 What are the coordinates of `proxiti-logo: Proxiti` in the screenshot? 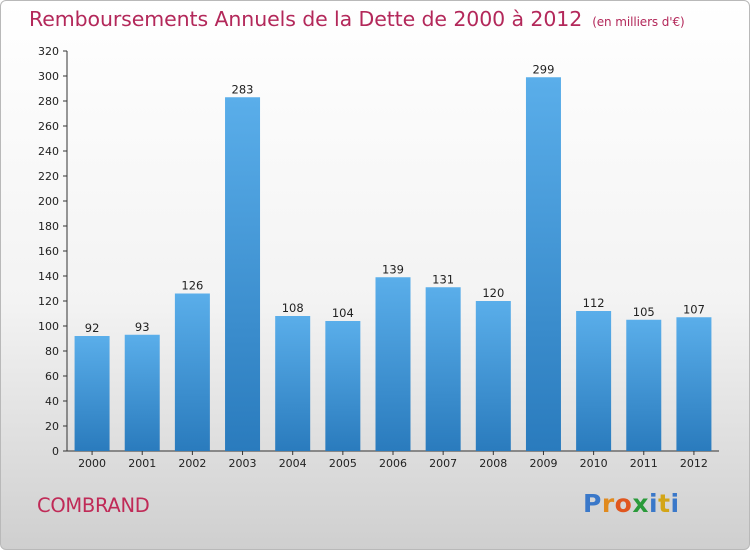 It's located at (631, 503).